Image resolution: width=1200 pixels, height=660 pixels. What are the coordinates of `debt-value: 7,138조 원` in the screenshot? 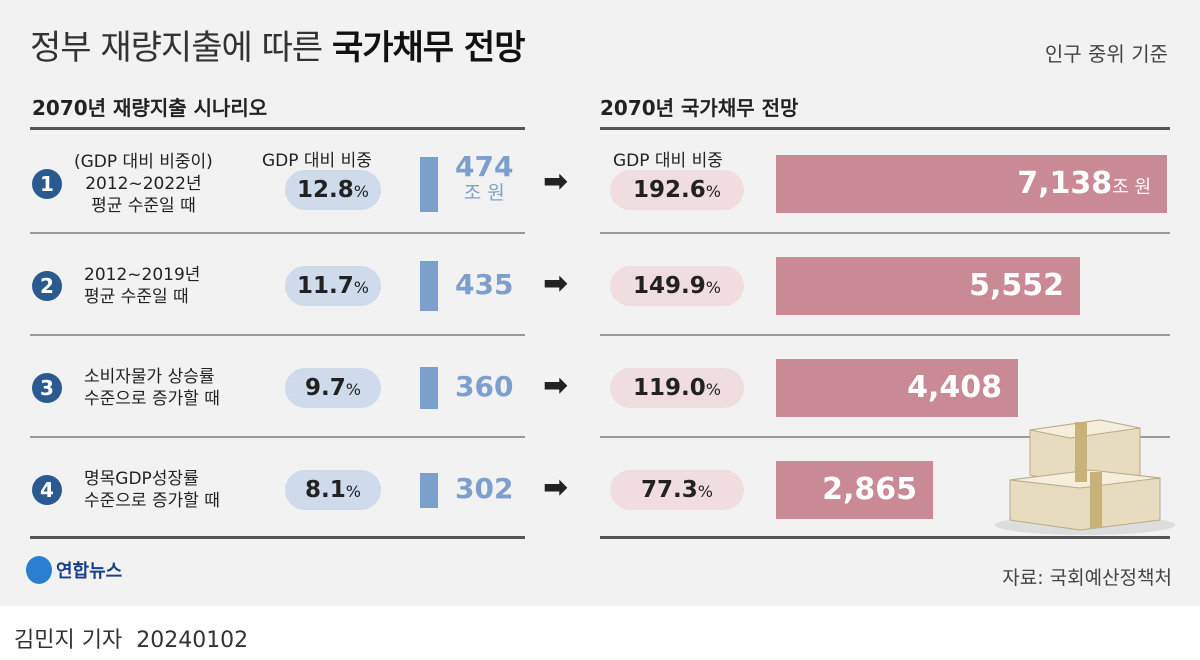 It's located at (1084, 183).